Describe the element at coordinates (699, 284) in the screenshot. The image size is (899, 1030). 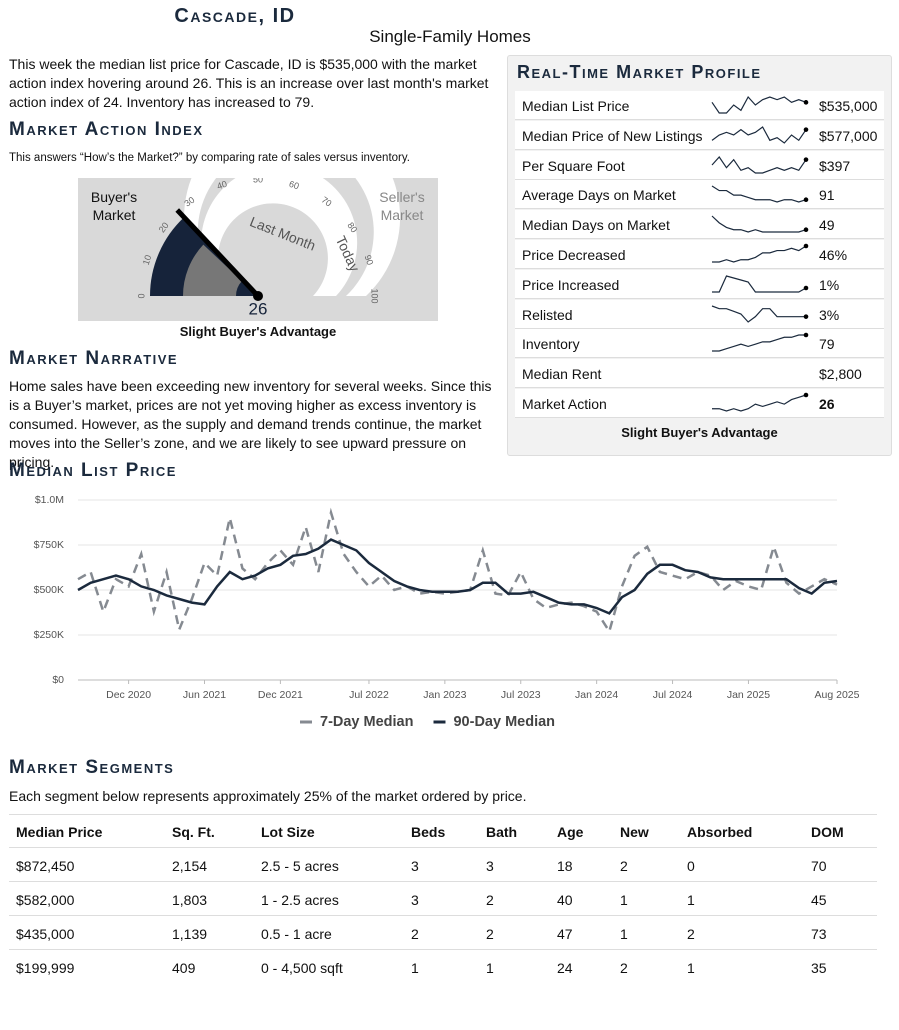
I see `profile-row: Price Increased 1%` at that location.